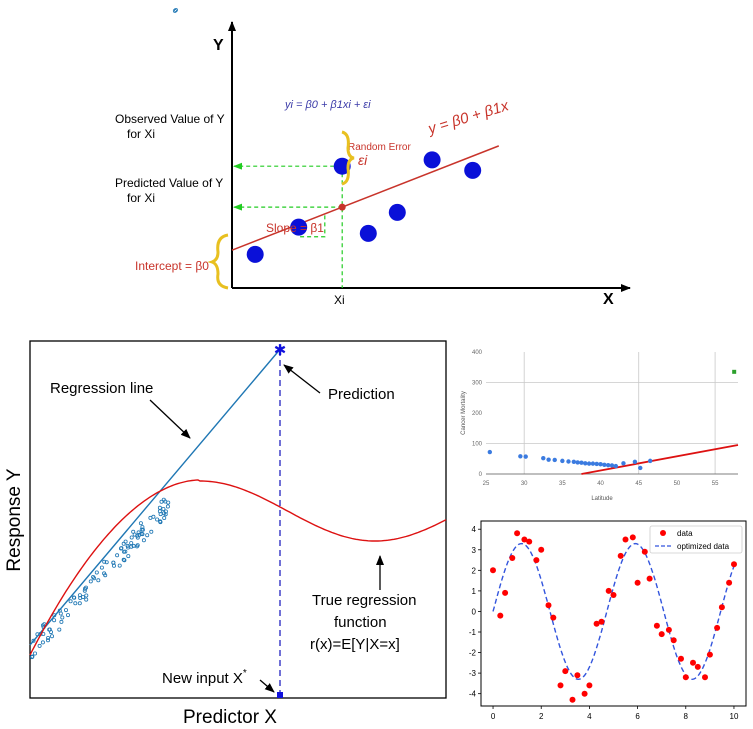 The height and width of the screenshot is (729, 753). Describe the element at coordinates (473, 653) in the screenshot. I see `y-tick-label: -2` at that location.